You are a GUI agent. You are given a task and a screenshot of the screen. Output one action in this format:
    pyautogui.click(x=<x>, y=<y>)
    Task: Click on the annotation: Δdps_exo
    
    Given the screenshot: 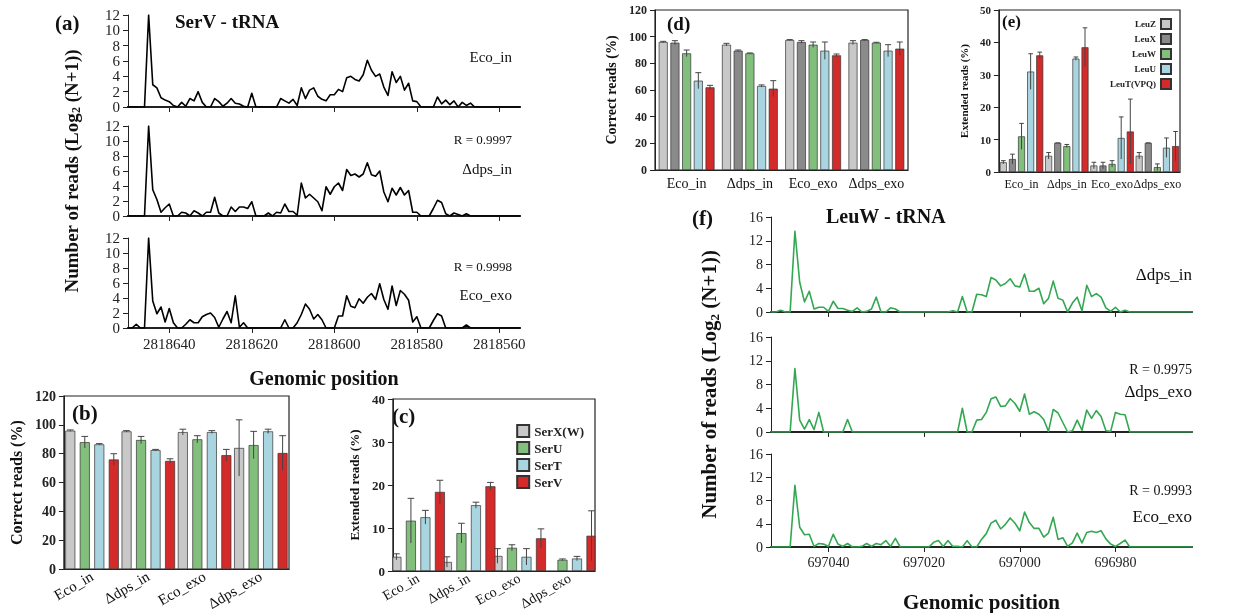 What is the action you would take?
    pyautogui.click(x=1158, y=391)
    